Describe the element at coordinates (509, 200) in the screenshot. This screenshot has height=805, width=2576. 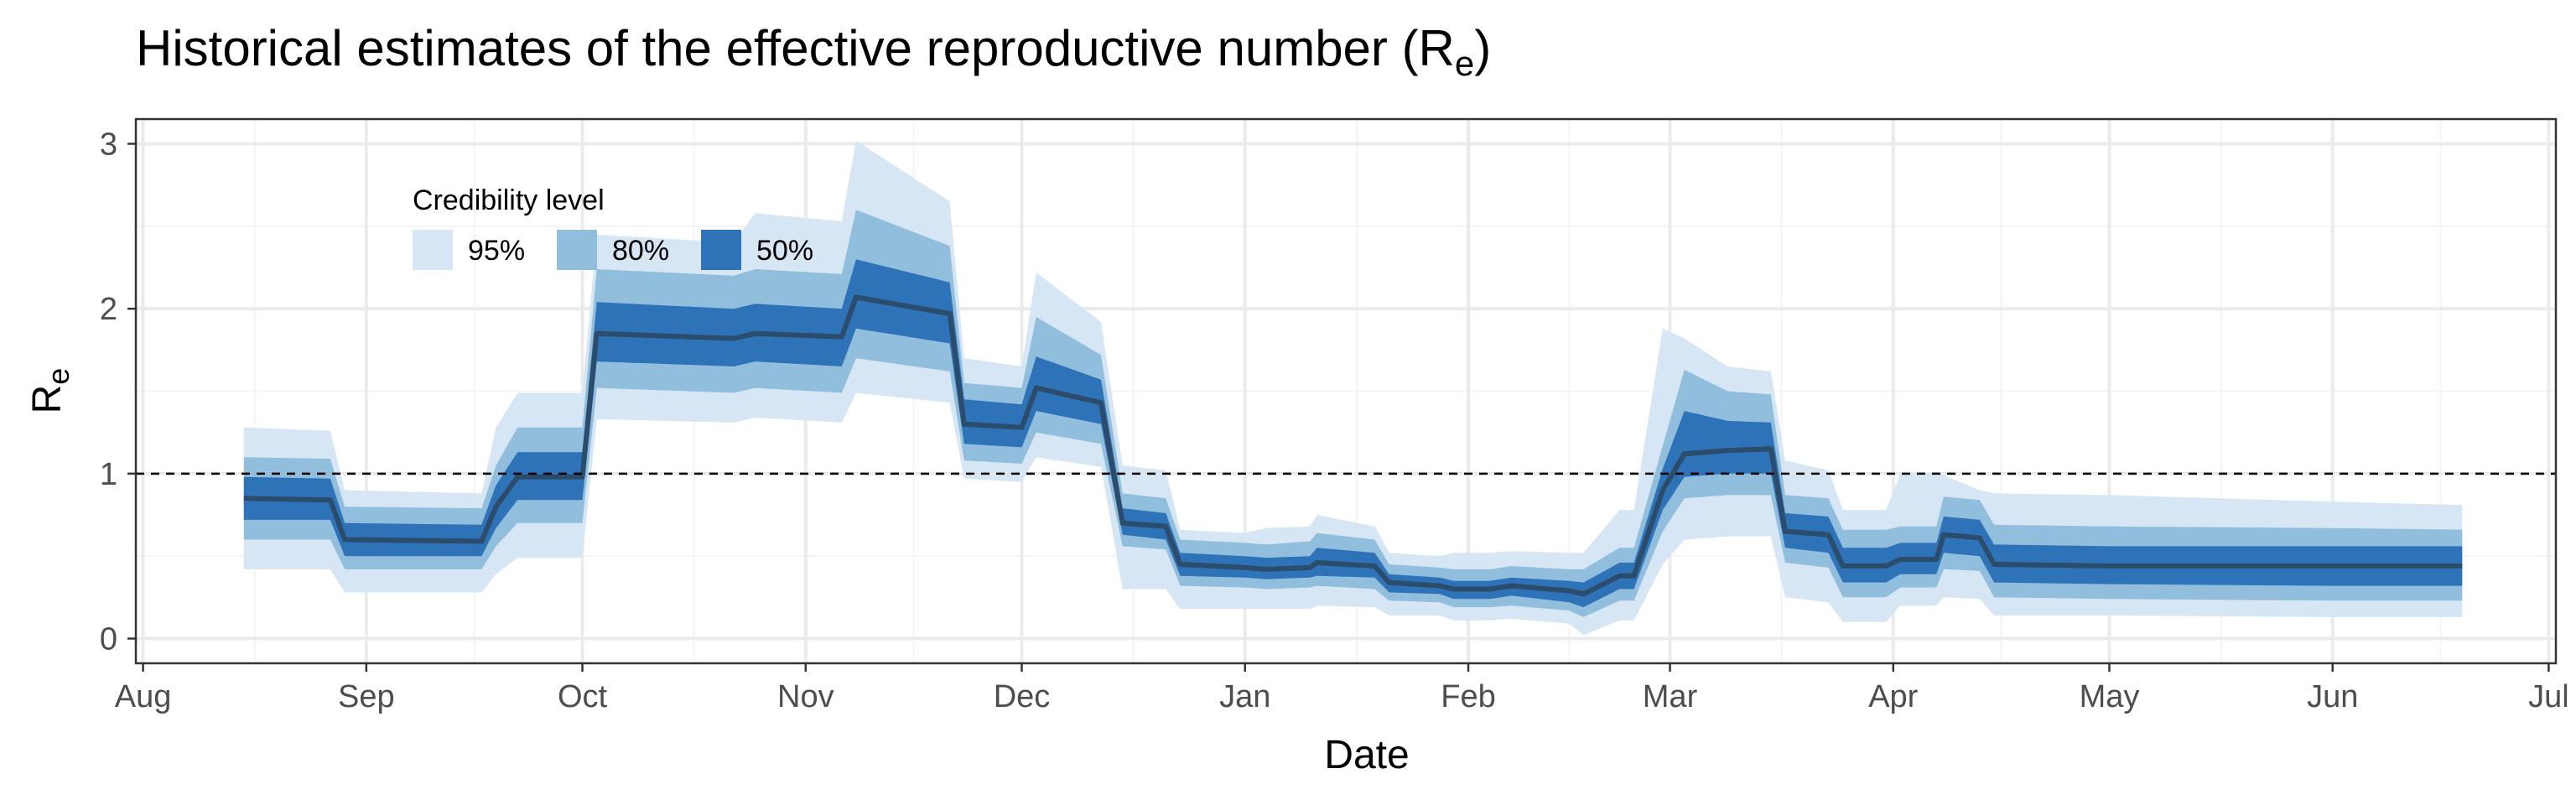
I see `legend-title: Credibility level` at that location.